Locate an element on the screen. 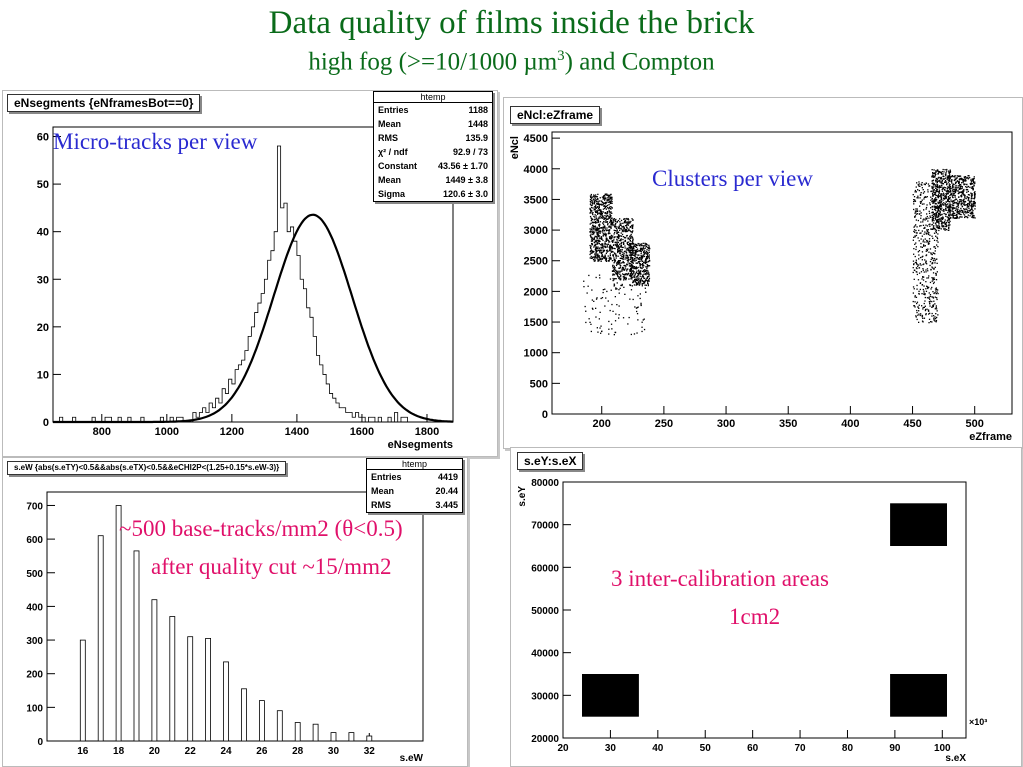 This screenshot has height=767, width=1023. stats-value: 1188 is located at coordinates (478, 110).